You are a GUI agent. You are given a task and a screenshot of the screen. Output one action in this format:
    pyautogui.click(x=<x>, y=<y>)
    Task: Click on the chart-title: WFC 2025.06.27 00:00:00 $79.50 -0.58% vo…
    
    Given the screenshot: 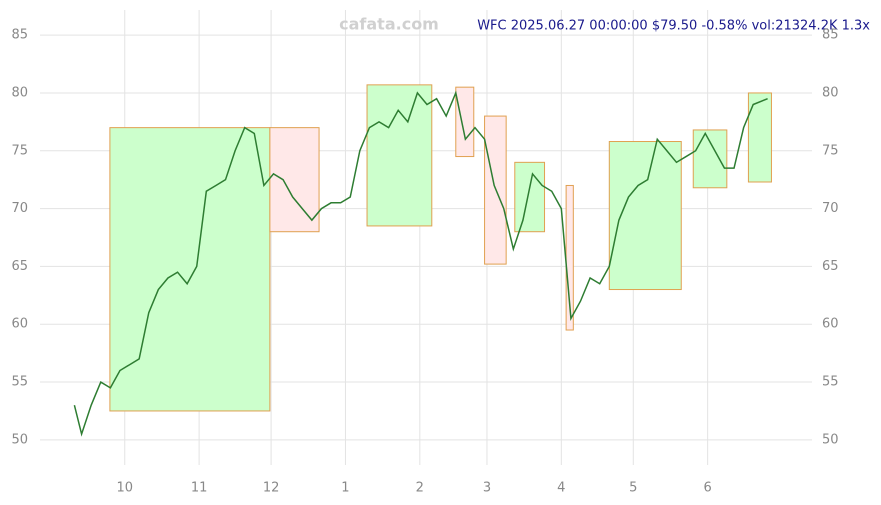 What is the action you would take?
    pyautogui.click(x=673, y=26)
    